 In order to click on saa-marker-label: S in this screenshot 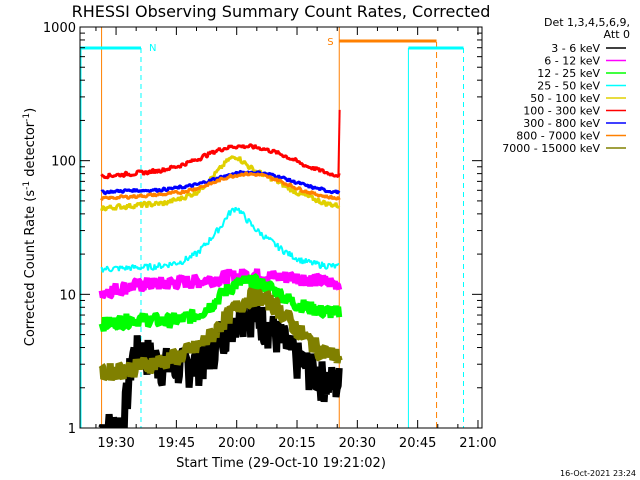, I will do `click(330, 42)`.